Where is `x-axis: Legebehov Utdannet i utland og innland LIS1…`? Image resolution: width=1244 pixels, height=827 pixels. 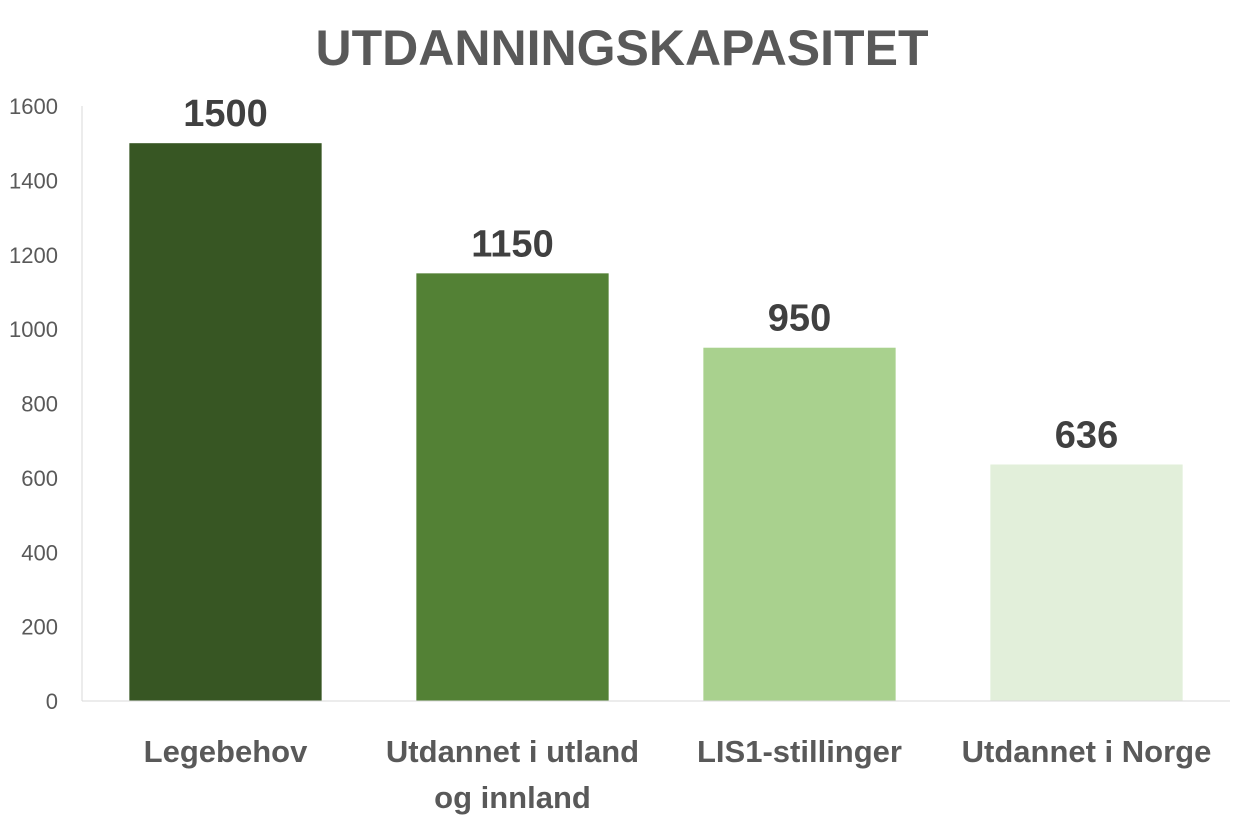
x-axis: Legebehov Utdannet i utland og innland LIS1… is located at coordinates (656, 757).